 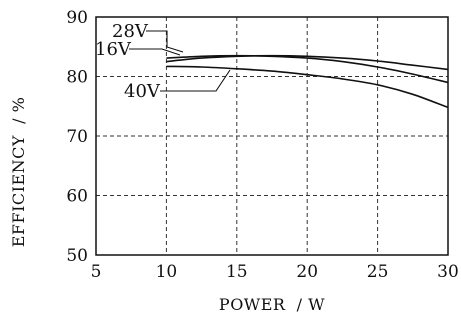 I want to click on y-tick-label: 80, so click(x=77, y=78).